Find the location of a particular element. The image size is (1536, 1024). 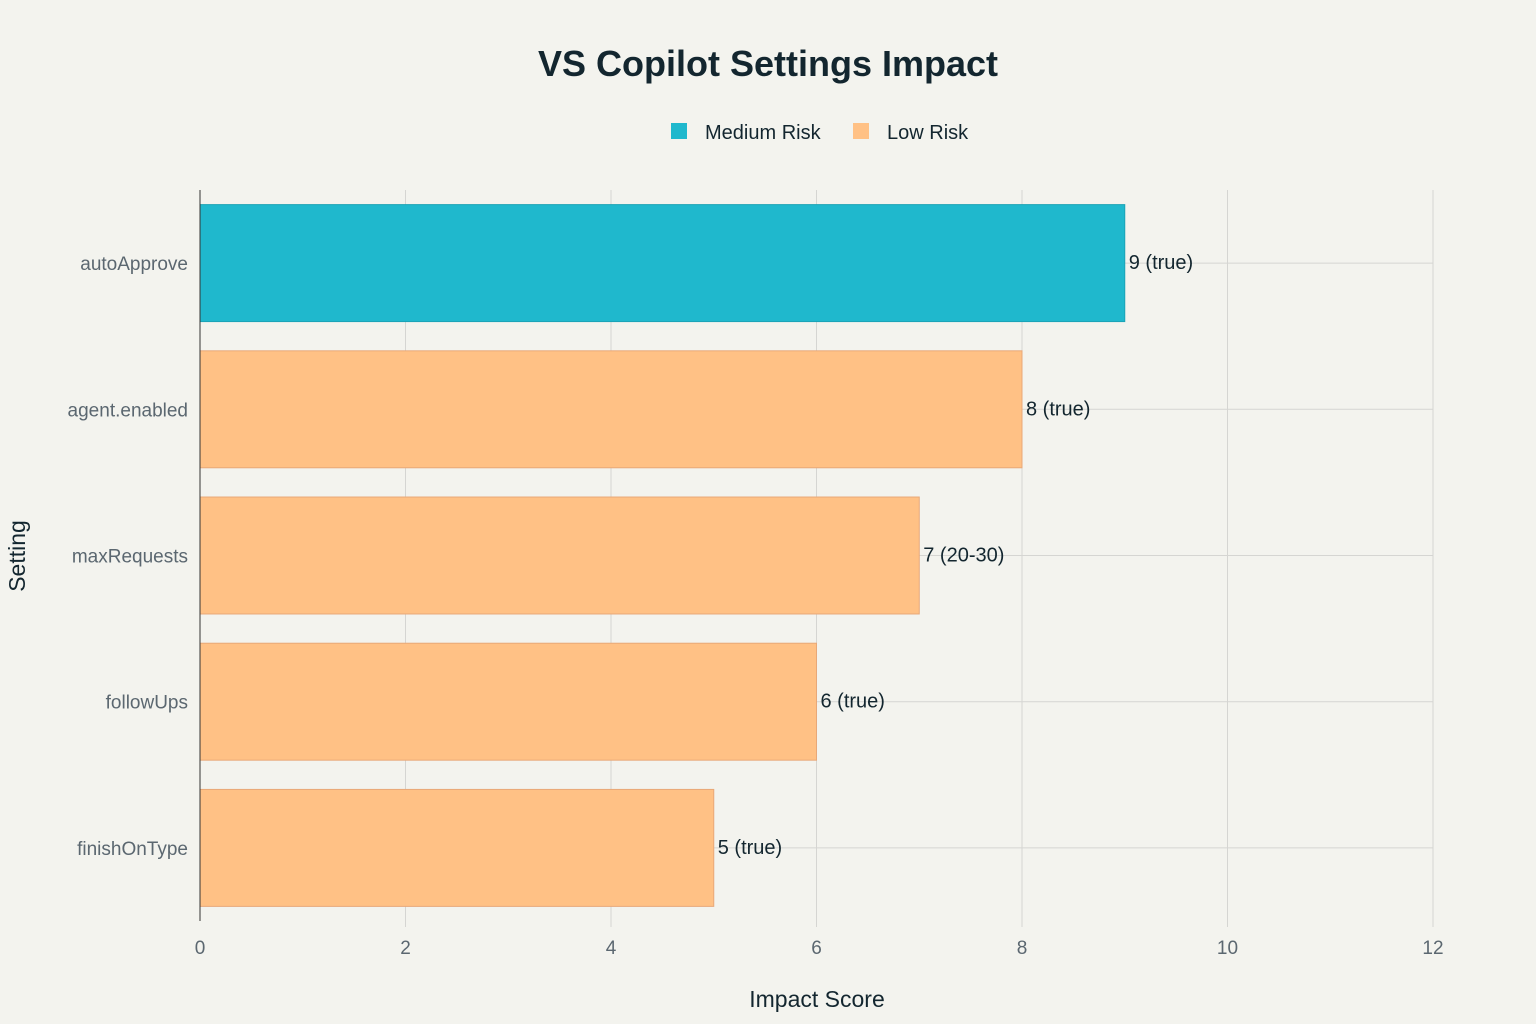

bar-maxRequests is located at coordinates (559, 555).